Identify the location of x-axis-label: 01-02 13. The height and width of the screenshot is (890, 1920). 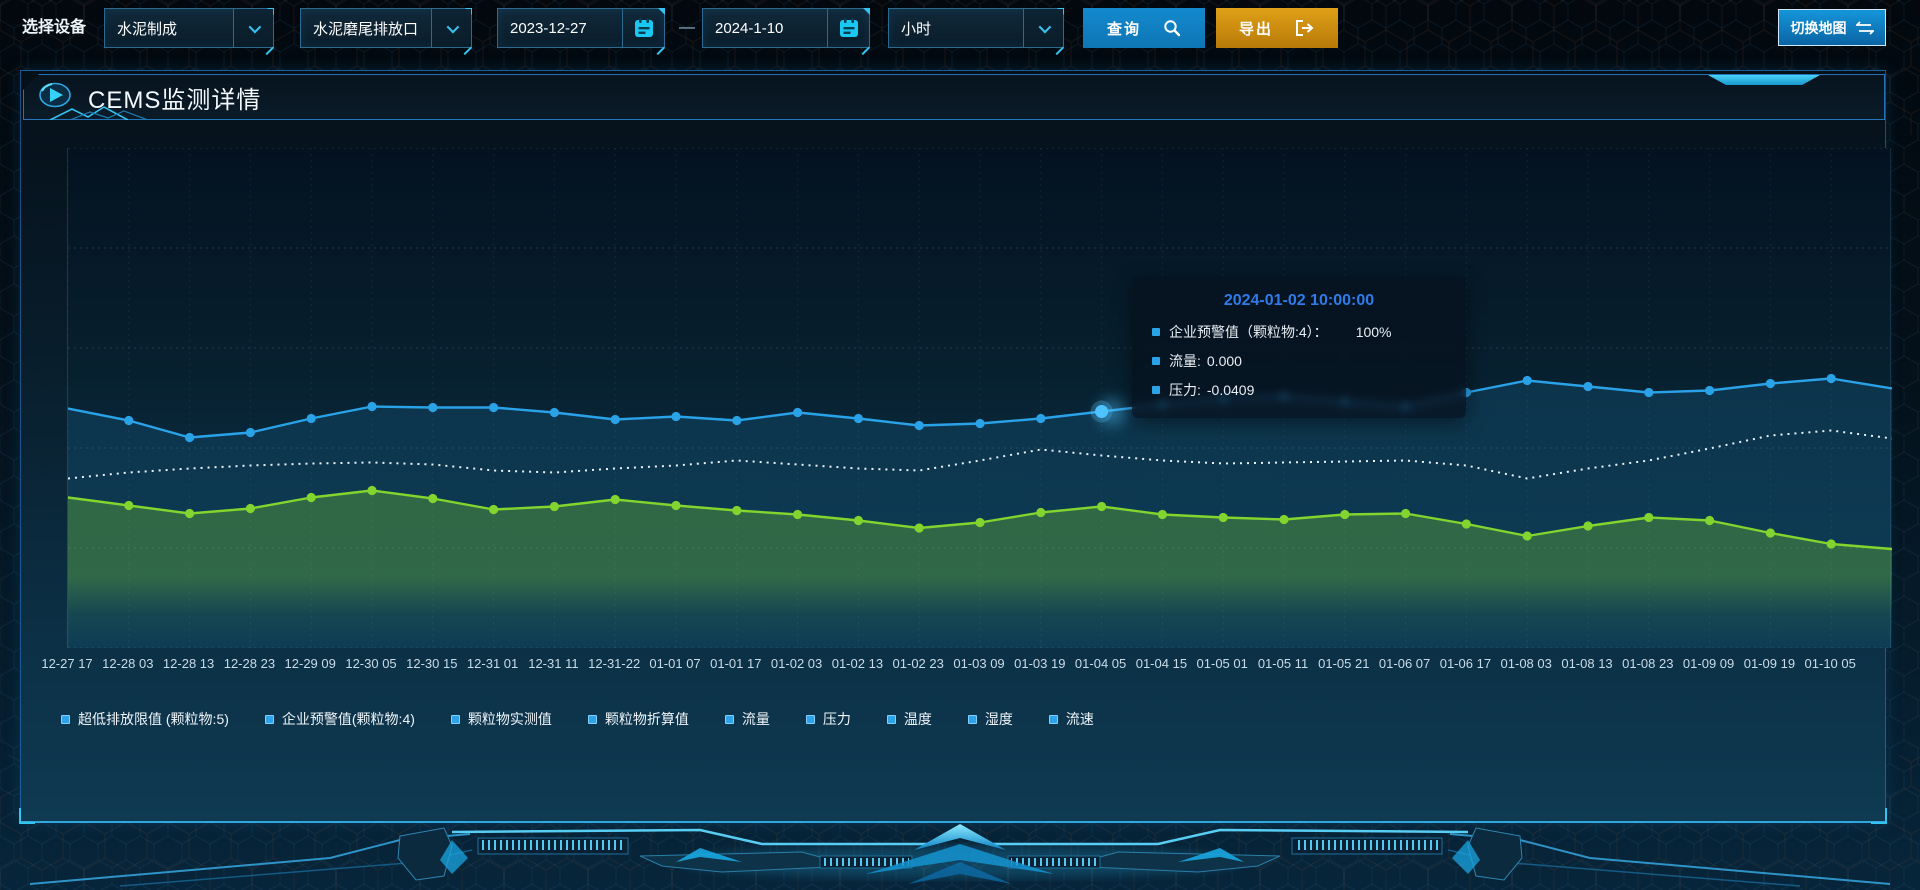
(857, 663).